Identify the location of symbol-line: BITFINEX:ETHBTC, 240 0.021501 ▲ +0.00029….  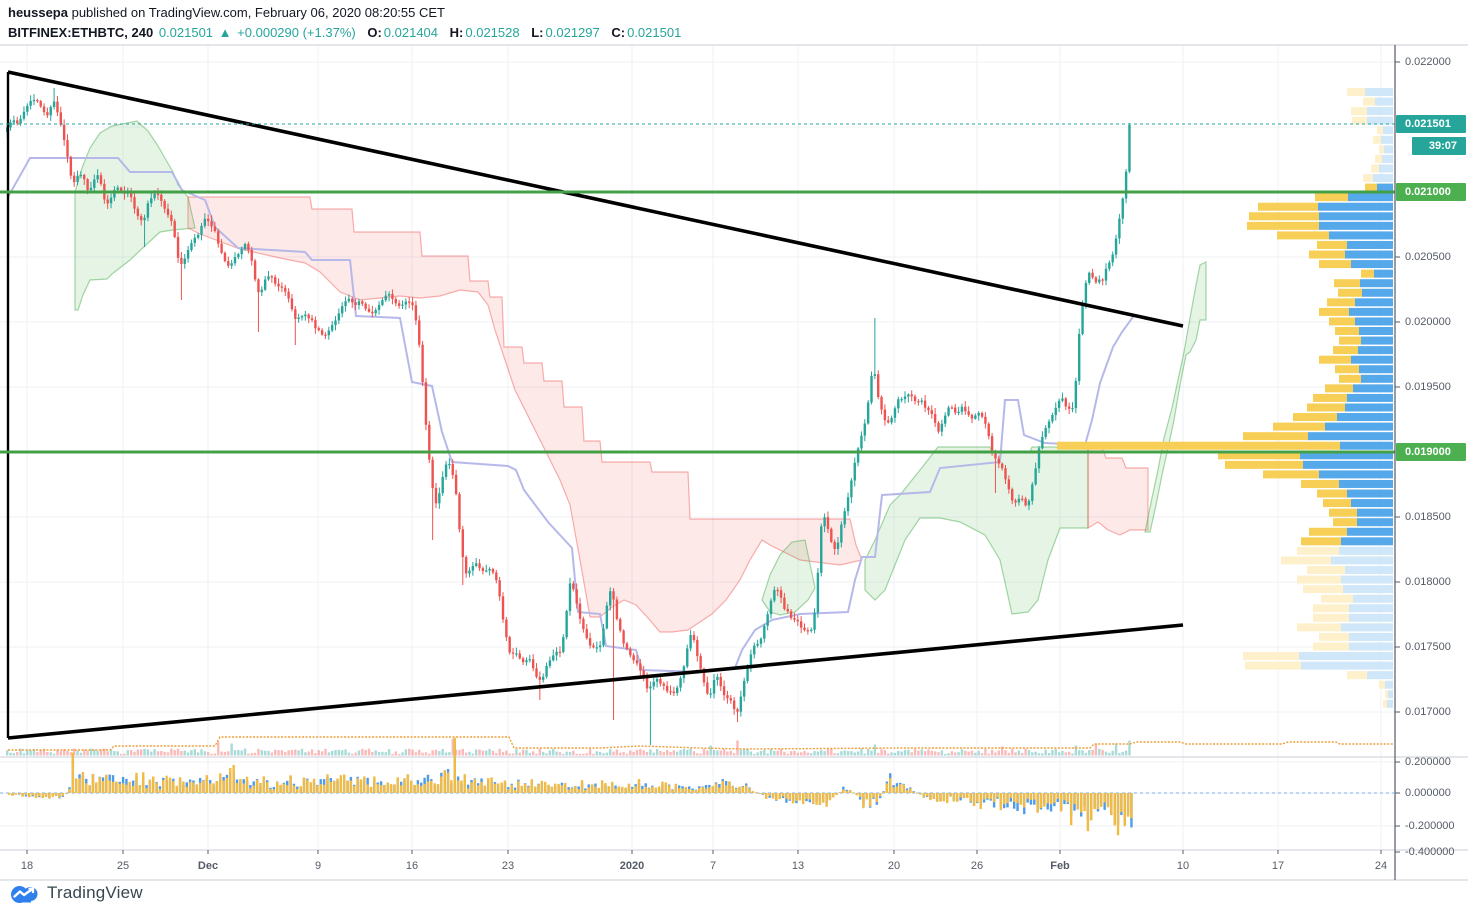
(345, 33).